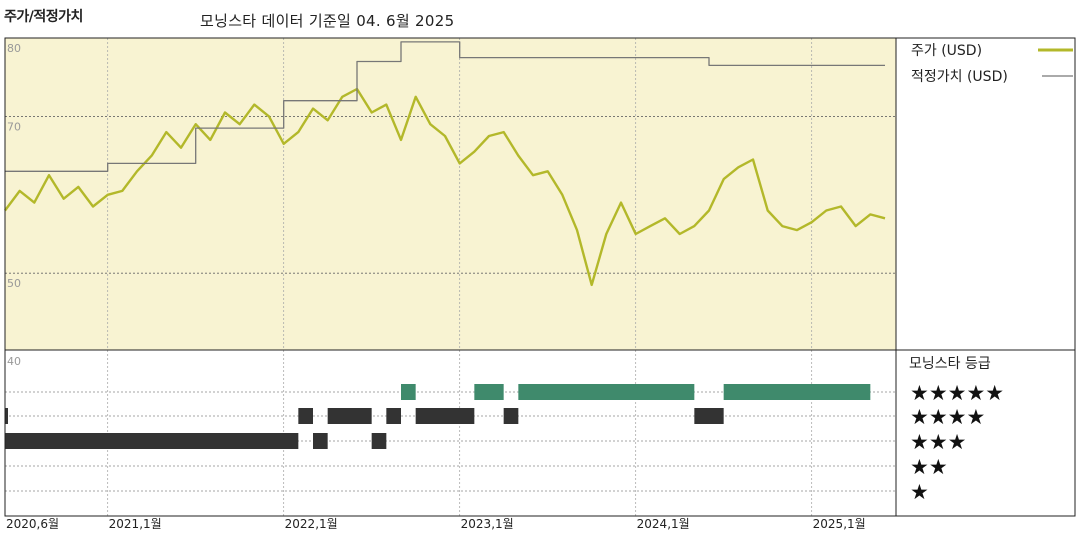 The width and height of the screenshot is (1080, 540). Describe the element at coordinates (839, 524) in the screenshot. I see `x-tick-label: 2025,1월` at that location.